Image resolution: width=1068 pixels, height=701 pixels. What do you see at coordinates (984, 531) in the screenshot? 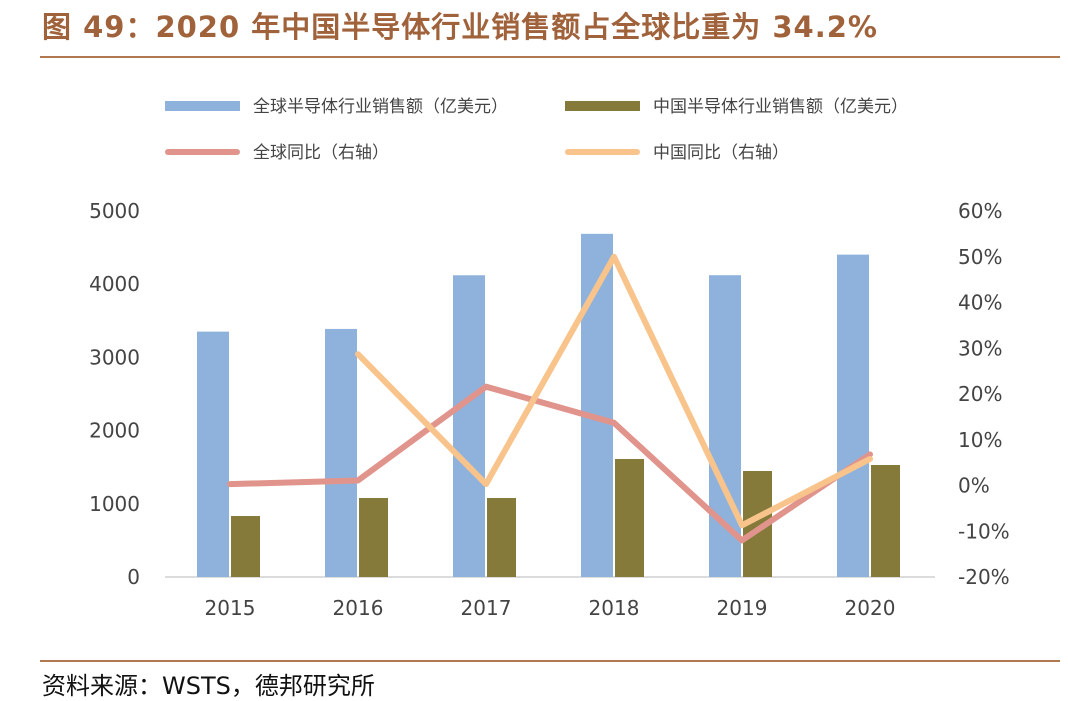
I see `right-tick-label: -10%` at bounding box center [984, 531].